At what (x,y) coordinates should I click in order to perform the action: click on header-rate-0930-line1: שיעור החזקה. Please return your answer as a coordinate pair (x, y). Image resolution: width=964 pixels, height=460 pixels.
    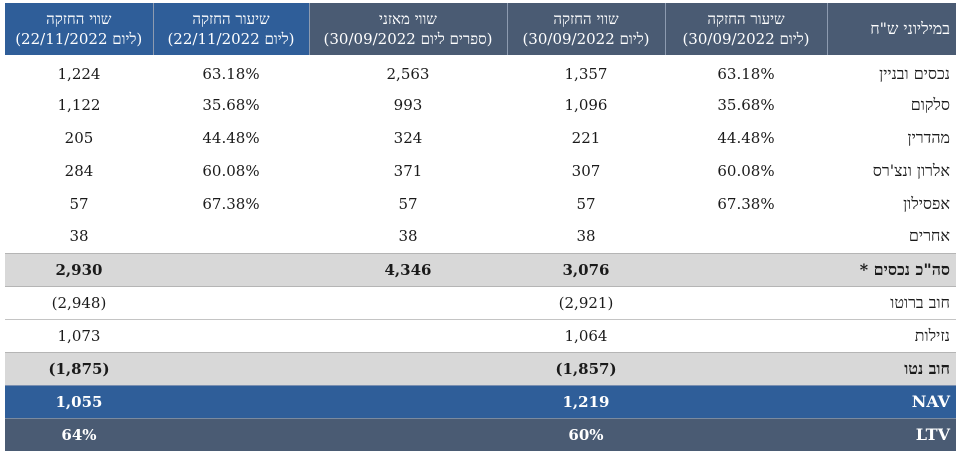
    Looking at the image, I should click on (746, 19).